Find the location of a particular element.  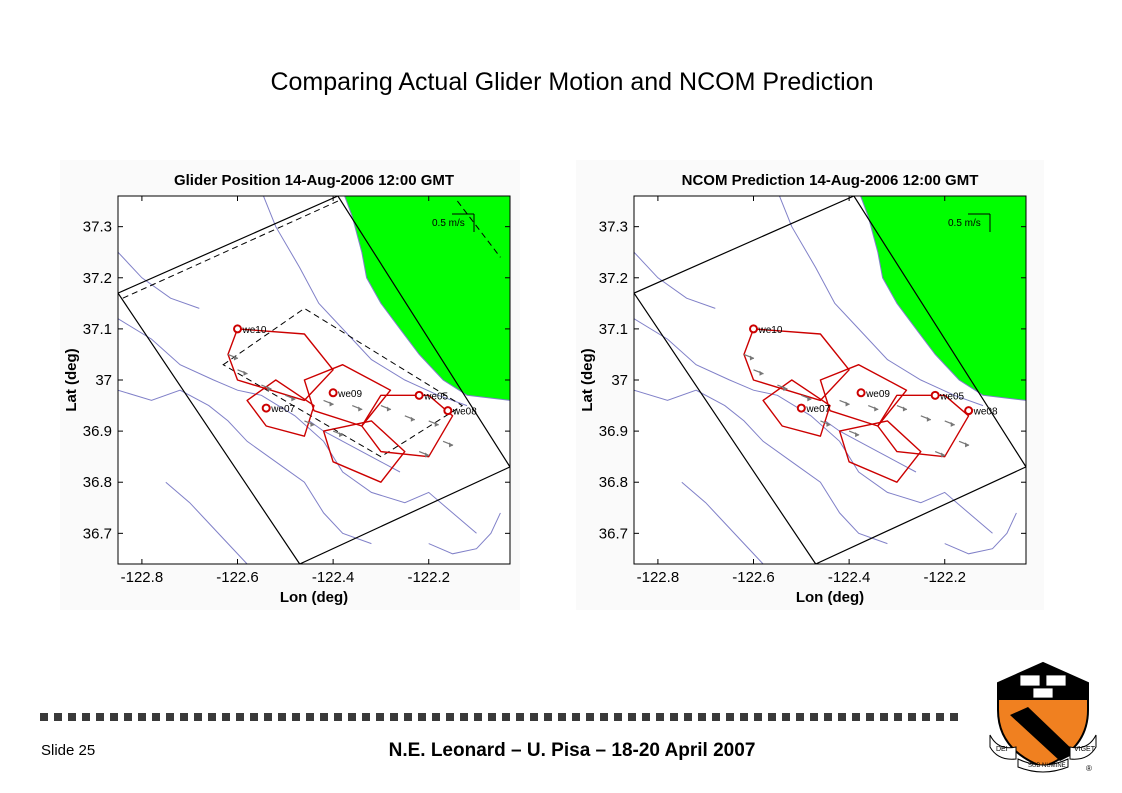

slide-number: Slide 25 is located at coordinates (68, 750).